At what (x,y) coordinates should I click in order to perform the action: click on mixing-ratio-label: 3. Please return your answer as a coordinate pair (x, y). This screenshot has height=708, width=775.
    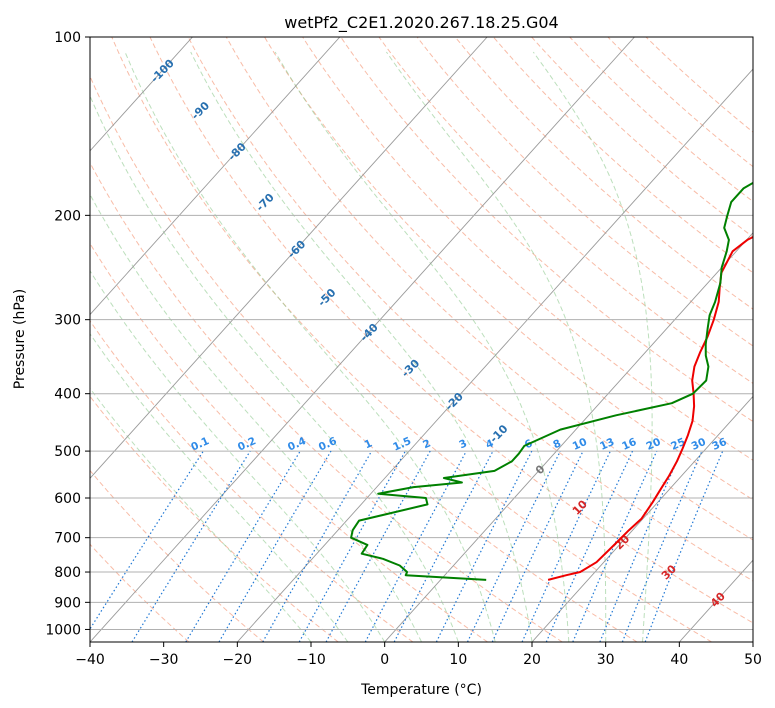
    Looking at the image, I should click on (463, 444).